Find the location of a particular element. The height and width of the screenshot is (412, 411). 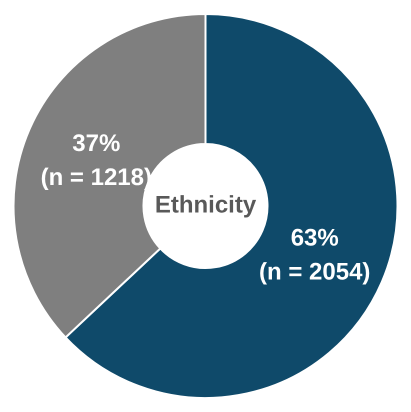

data-label: 63% (n = 2054) is located at coordinates (314, 255).